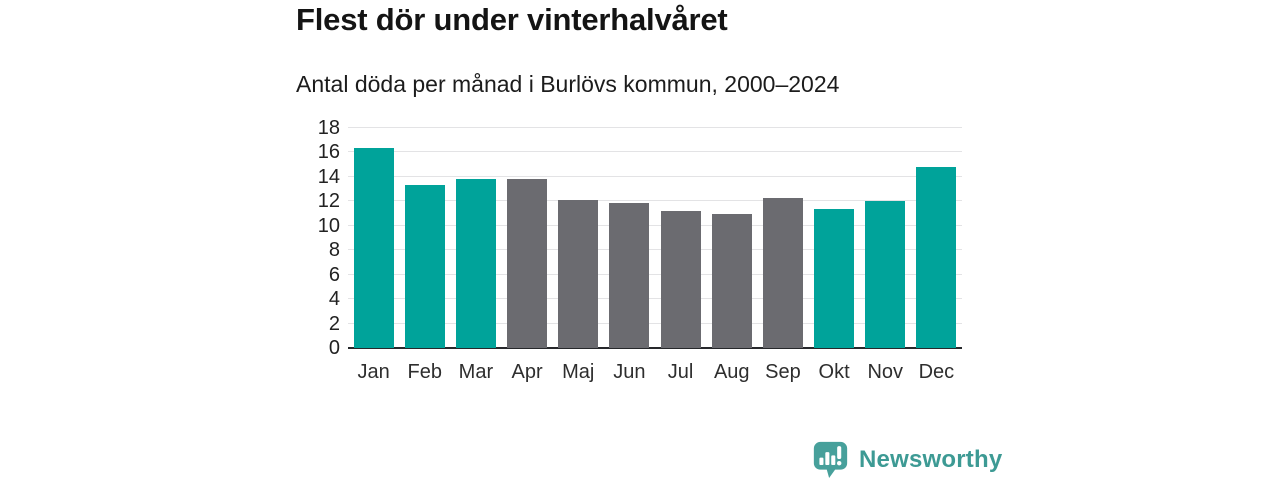  What do you see at coordinates (783, 372) in the screenshot?
I see `x-tick-label-sep: Sep` at bounding box center [783, 372].